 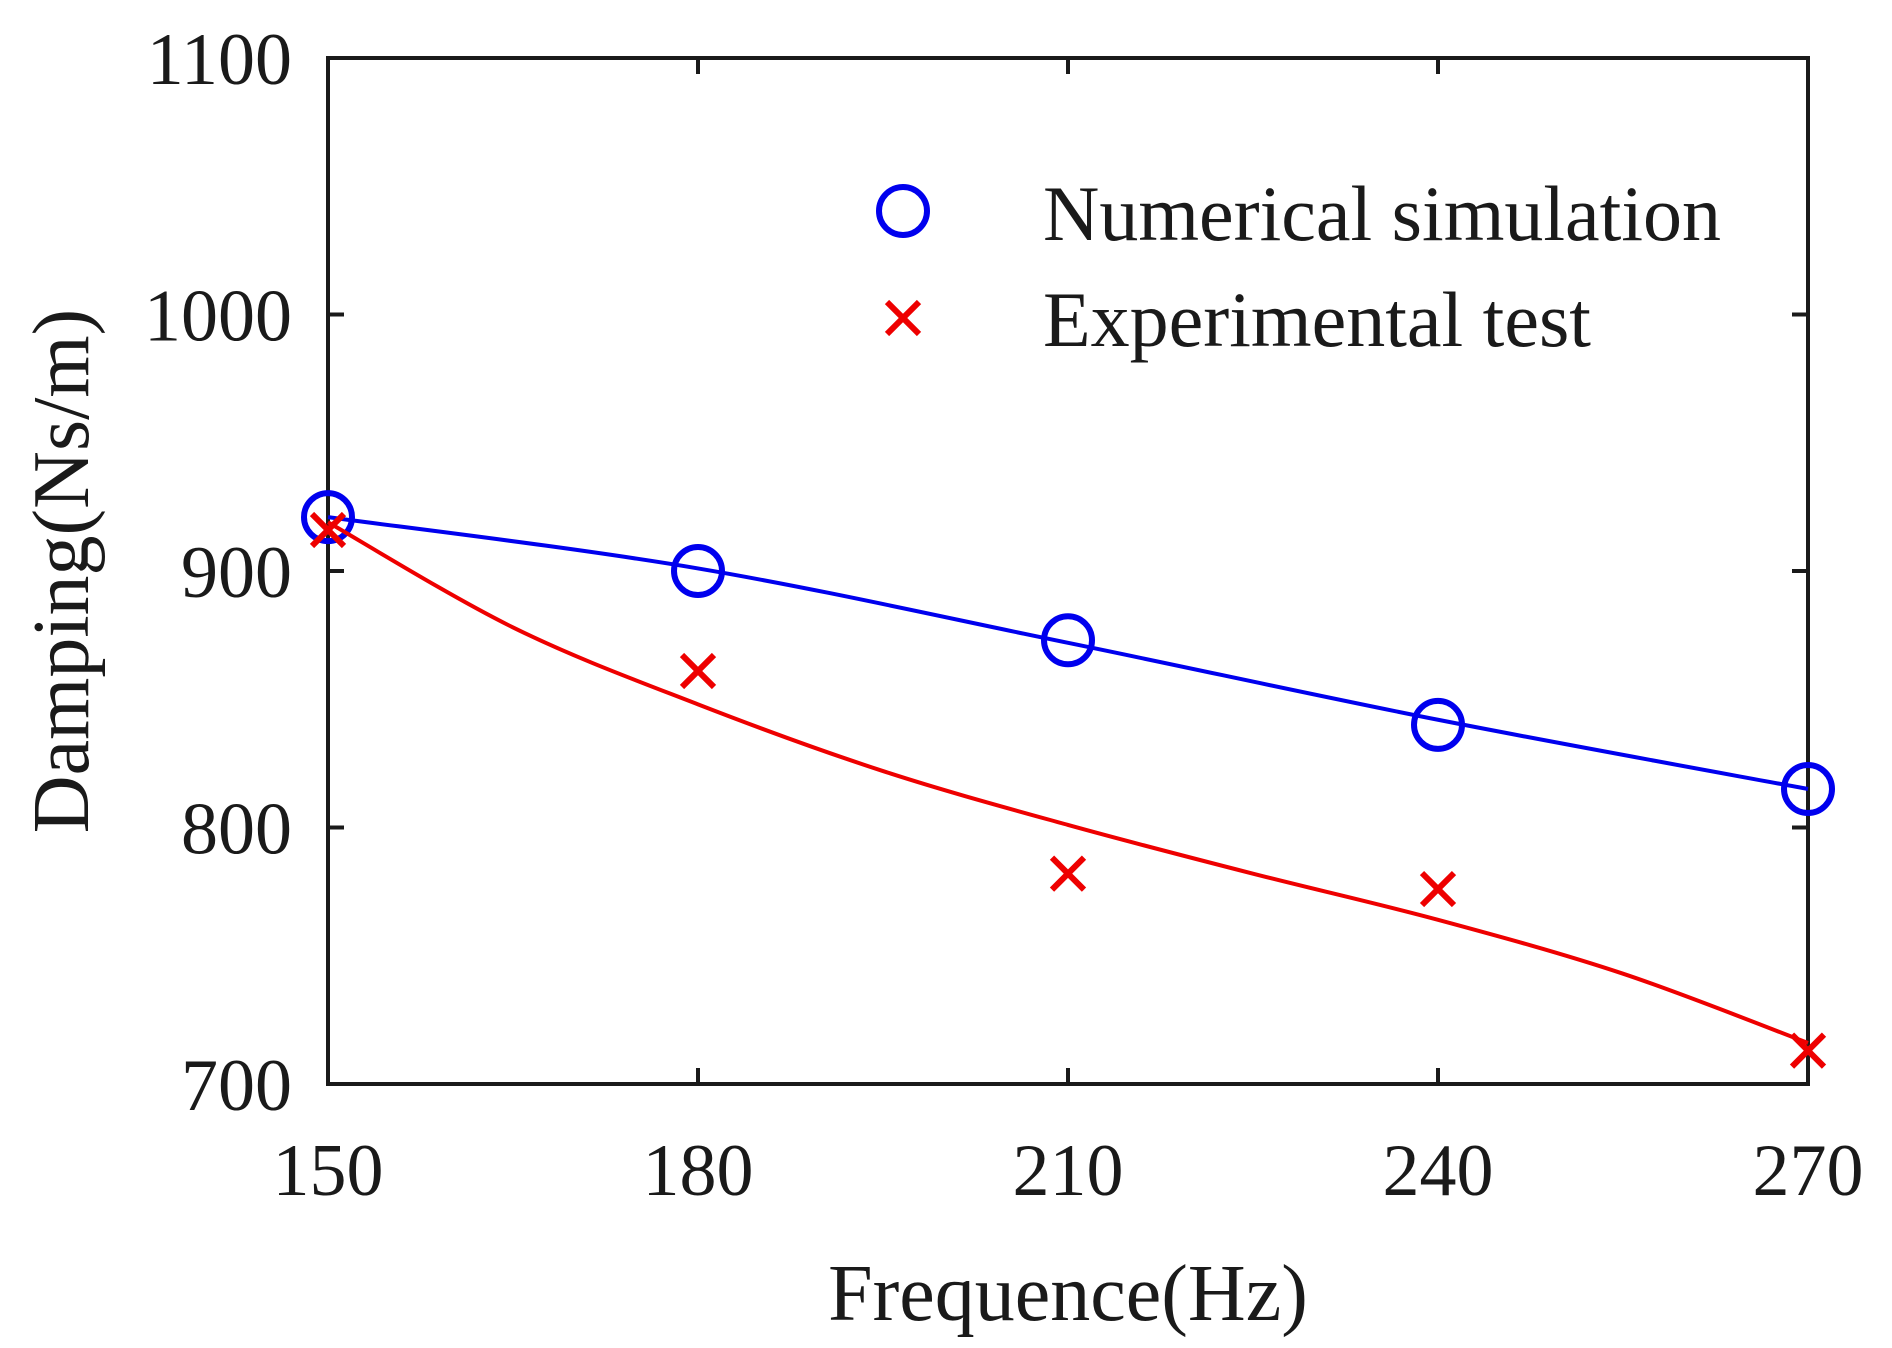 I want to click on x-tick-label: 270, so click(x=1808, y=1171).